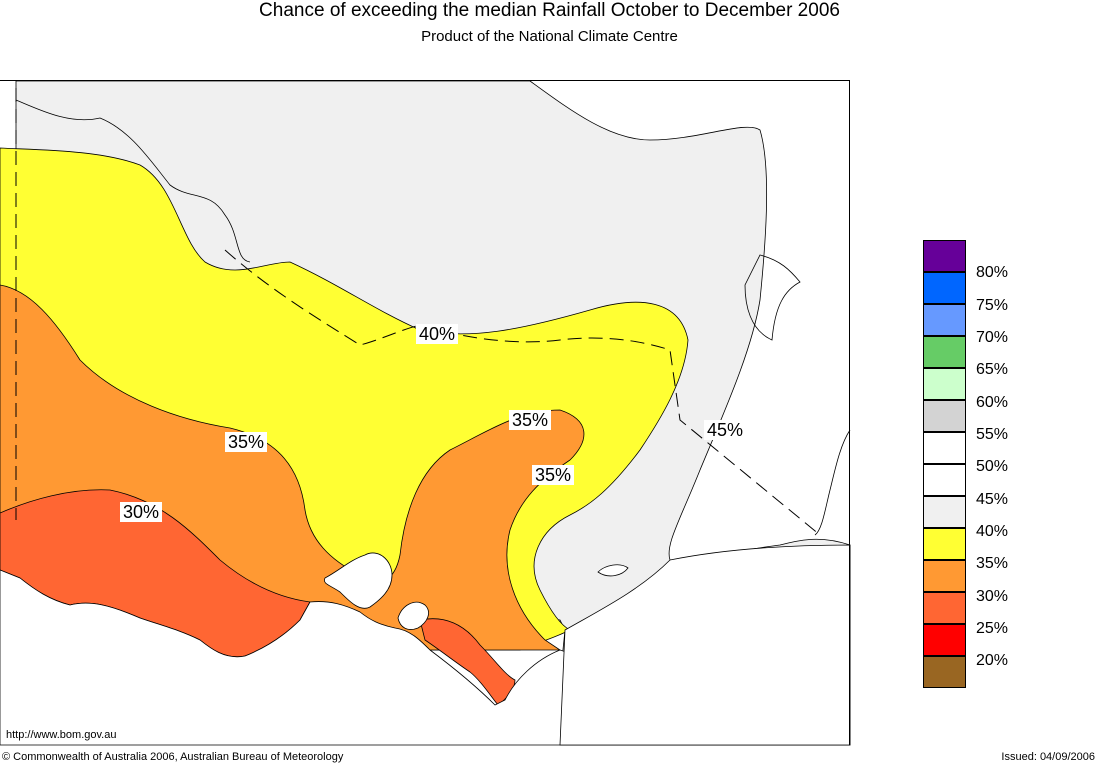 The image size is (1099, 765). I want to click on legend-label: 30%, so click(992, 596).